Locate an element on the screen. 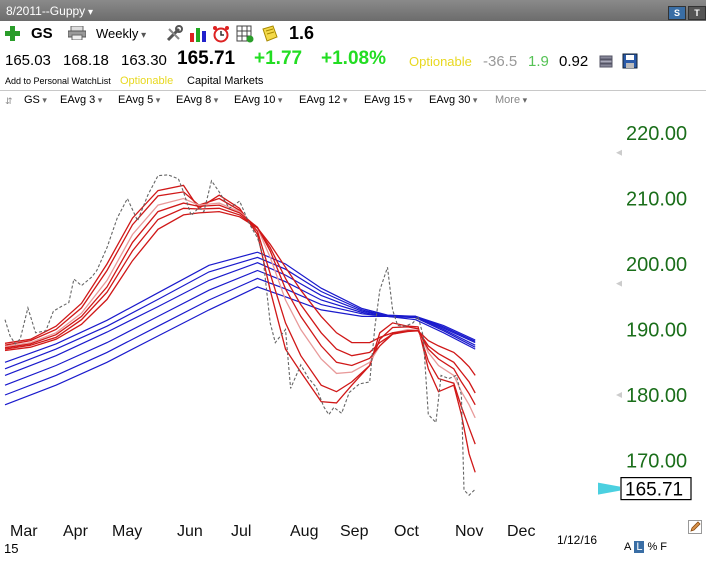 The height and width of the screenshot is (562, 706). window-titlebar: 8/2011--Guppy S T is located at coordinates (353, 10).